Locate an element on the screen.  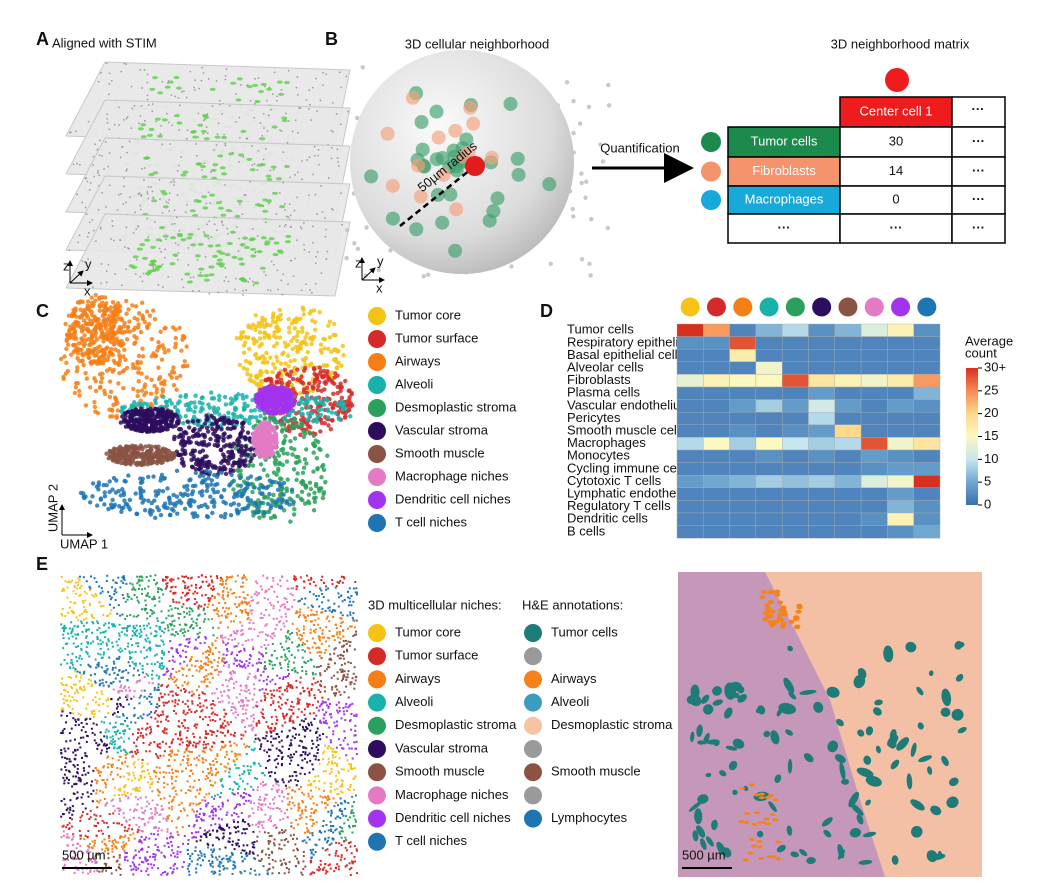
column-dot is located at coordinates (769, 307).